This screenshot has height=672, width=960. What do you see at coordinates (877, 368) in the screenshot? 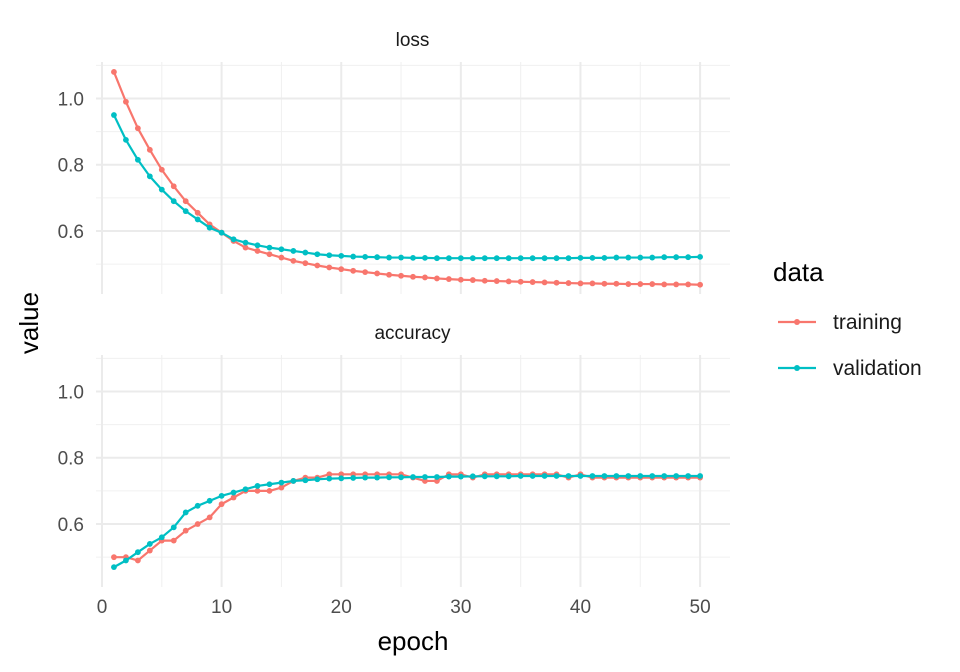
I see `legend-label-validation: validation` at bounding box center [877, 368].